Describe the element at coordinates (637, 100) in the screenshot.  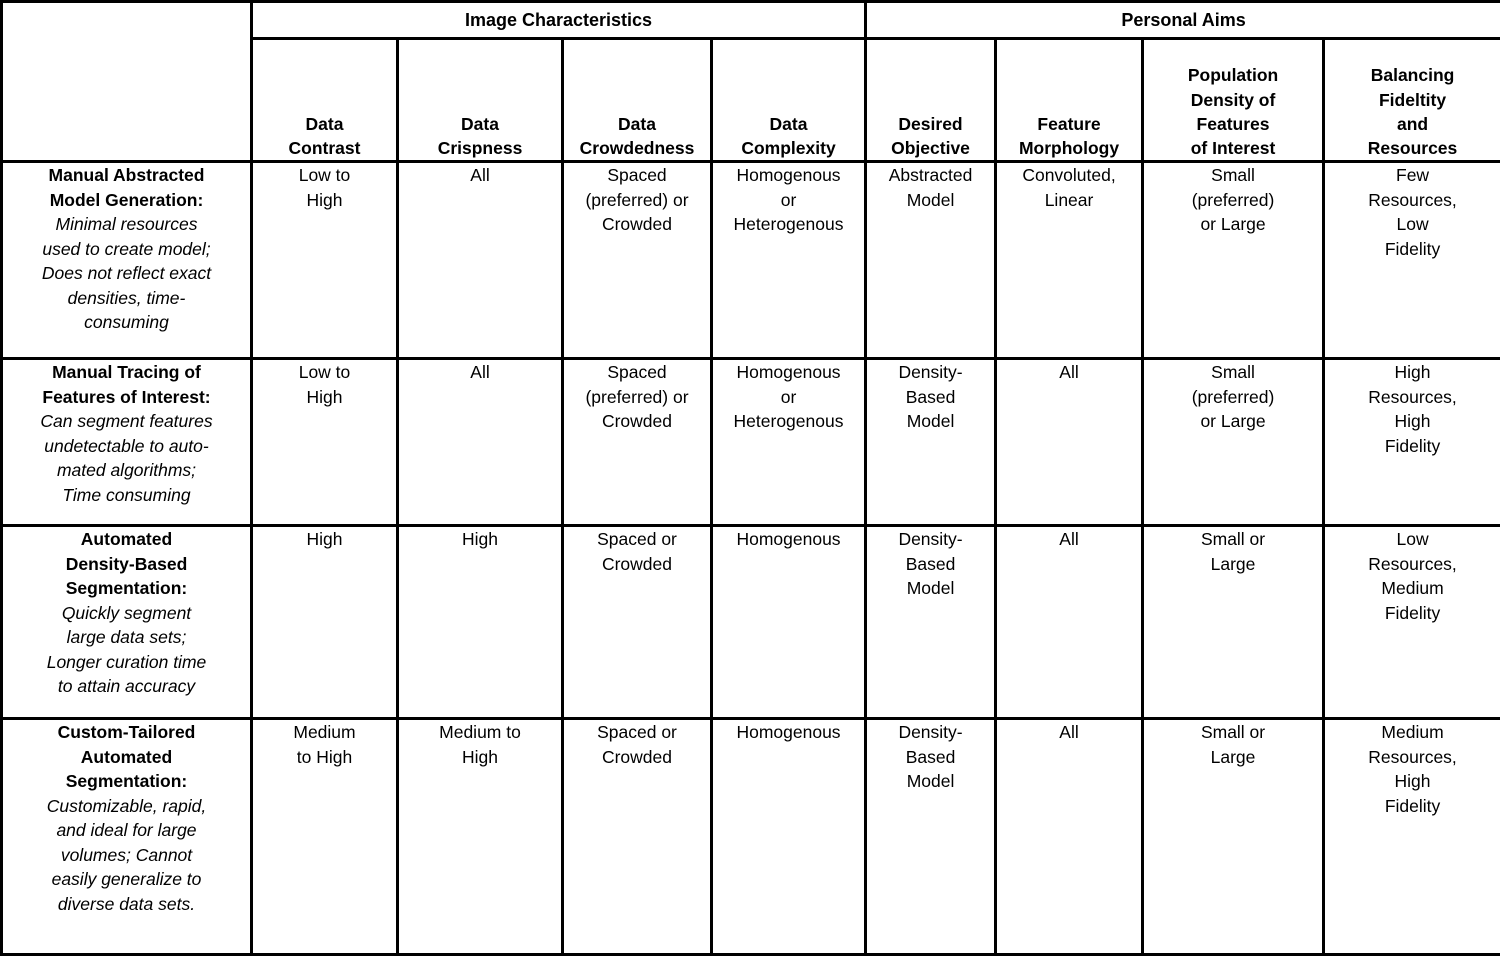
I see `column-header-data-crowdedness: Data Crowdedness` at that location.